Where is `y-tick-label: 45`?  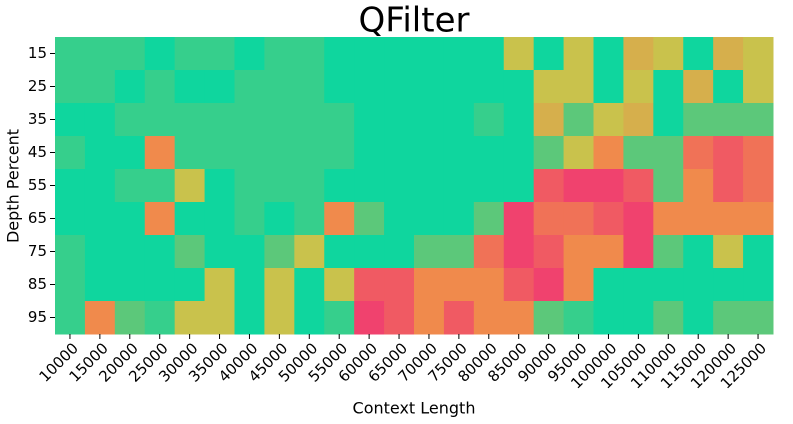 y-tick-label: 45 is located at coordinates (37, 152).